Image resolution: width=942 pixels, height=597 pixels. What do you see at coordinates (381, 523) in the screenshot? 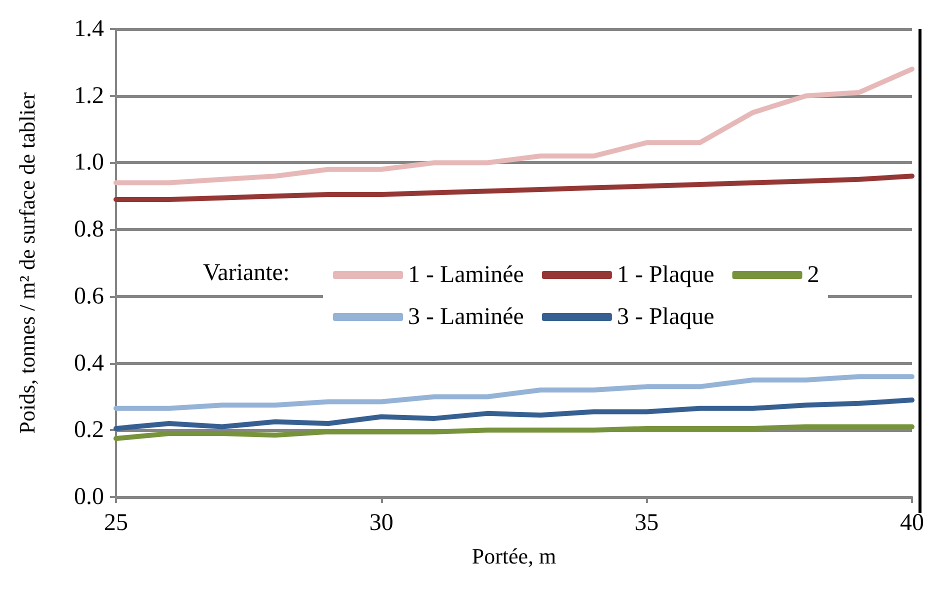
I see `x-tick-label: 30` at bounding box center [381, 523].